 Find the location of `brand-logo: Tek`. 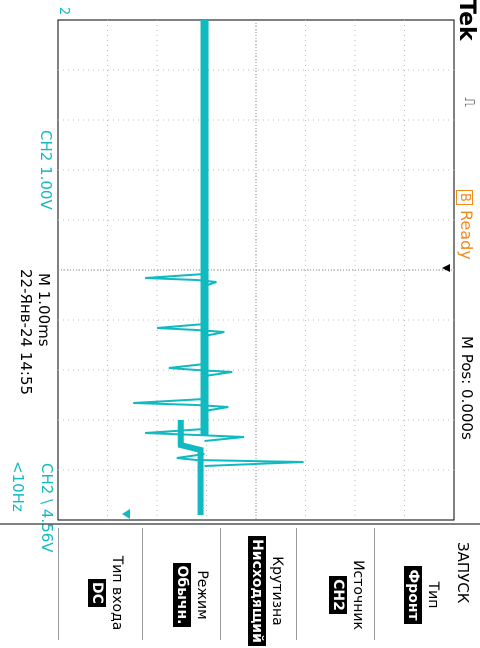

brand-logo: Tek is located at coordinates (466, 20).